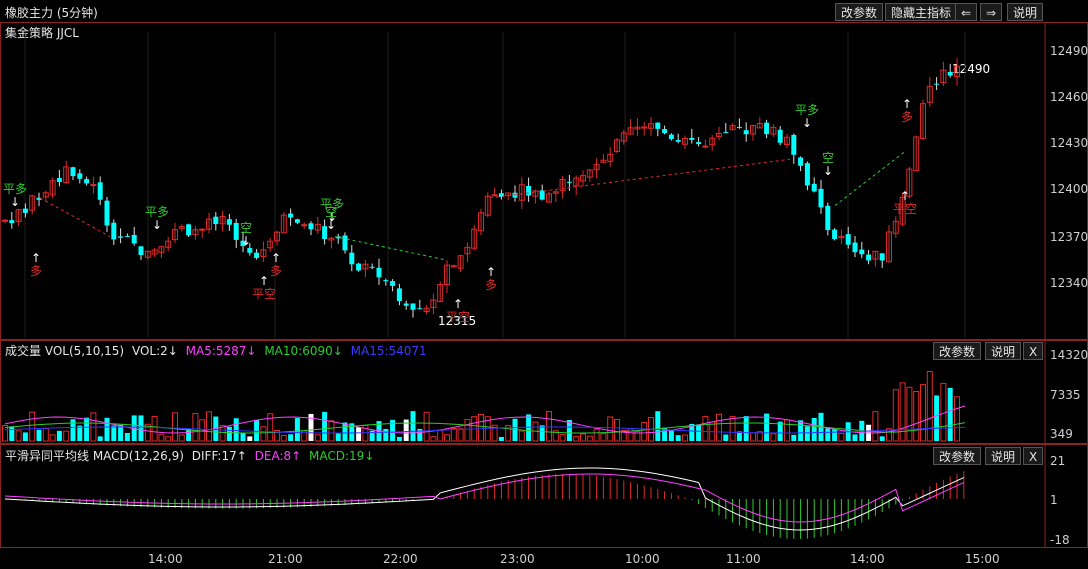 This screenshot has width=1088, height=569. Describe the element at coordinates (966, 12) in the screenshot. I see `back-arrow-button: ⇐` at that location.